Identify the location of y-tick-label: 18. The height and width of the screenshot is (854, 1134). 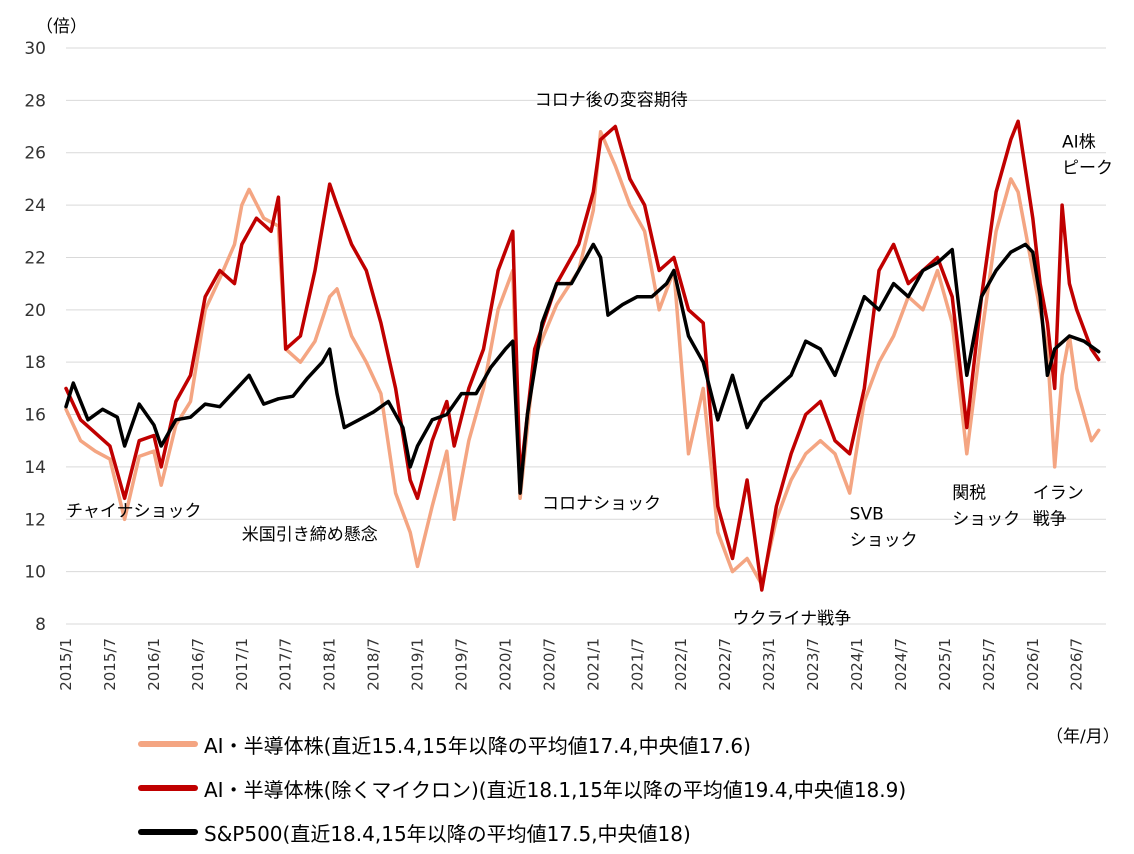
(35, 363).